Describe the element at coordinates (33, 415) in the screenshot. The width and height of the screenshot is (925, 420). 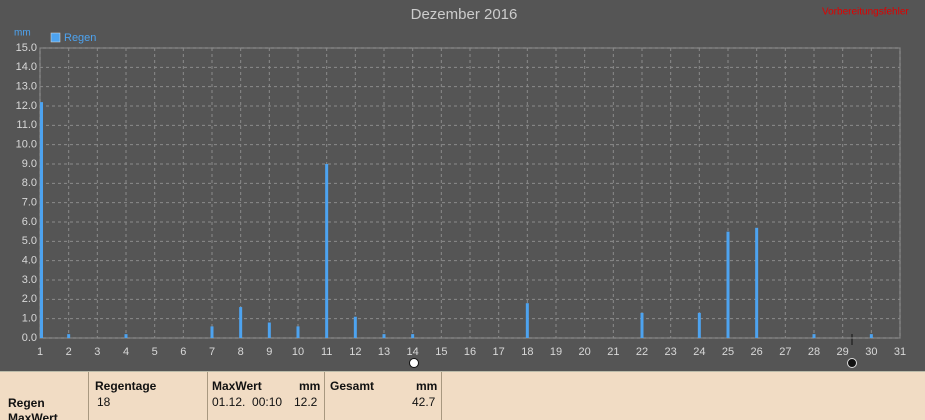
I see `row-label: MaxWert` at that location.